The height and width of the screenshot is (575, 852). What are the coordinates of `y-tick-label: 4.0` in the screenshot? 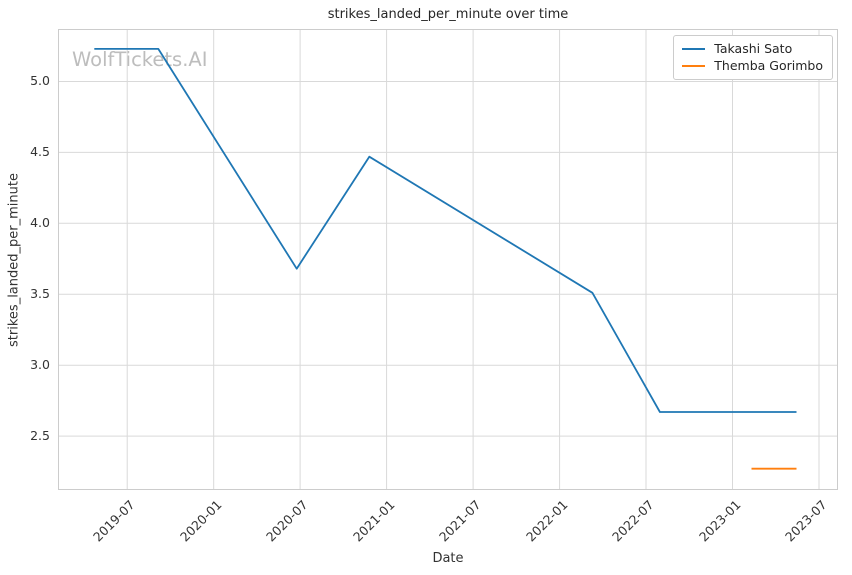 It's located at (40, 223).